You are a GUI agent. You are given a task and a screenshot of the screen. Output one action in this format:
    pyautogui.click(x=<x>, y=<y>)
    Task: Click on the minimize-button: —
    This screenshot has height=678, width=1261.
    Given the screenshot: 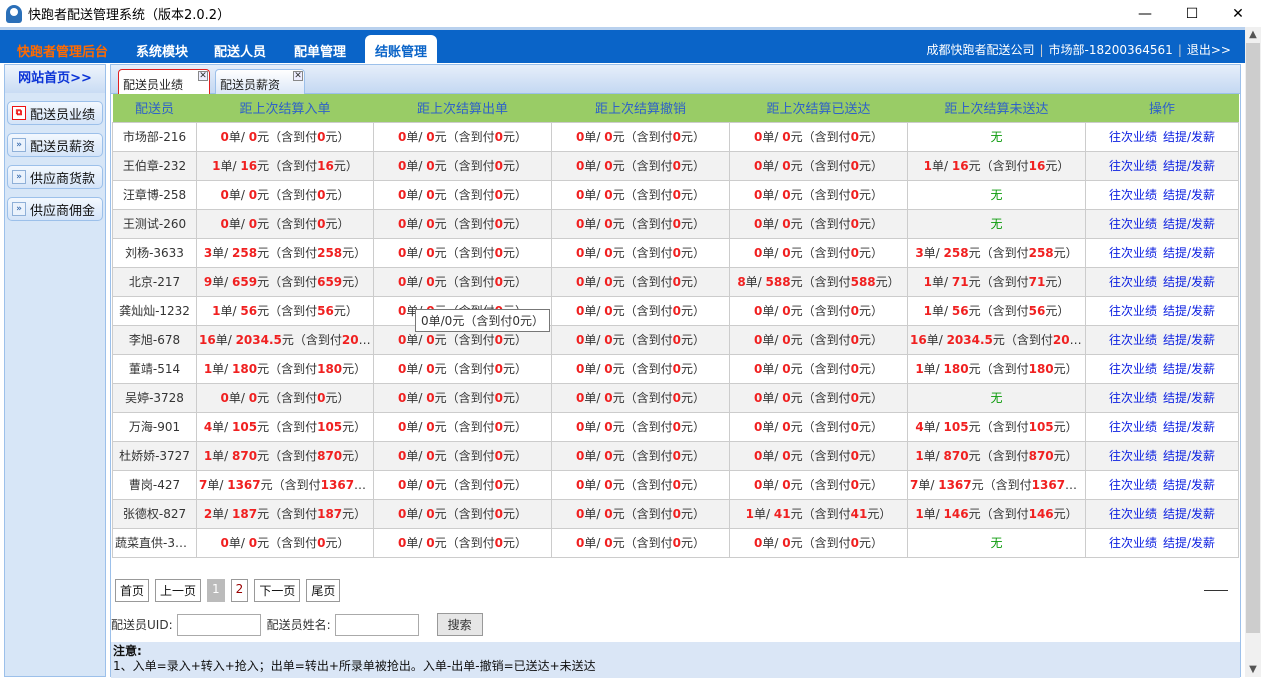 What is the action you would take?
    pyautogui.click(x=1145, y=13)
    